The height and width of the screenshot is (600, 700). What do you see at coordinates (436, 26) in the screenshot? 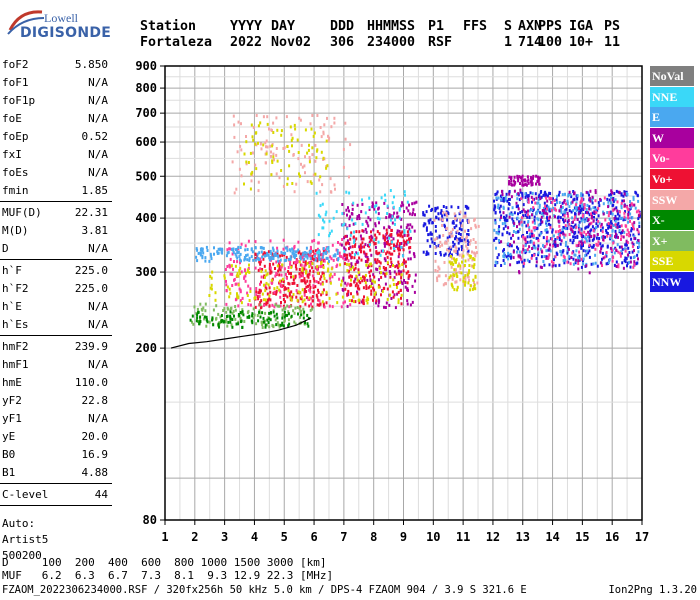
I see `header-label: P1` at bounding box center [436, 26].